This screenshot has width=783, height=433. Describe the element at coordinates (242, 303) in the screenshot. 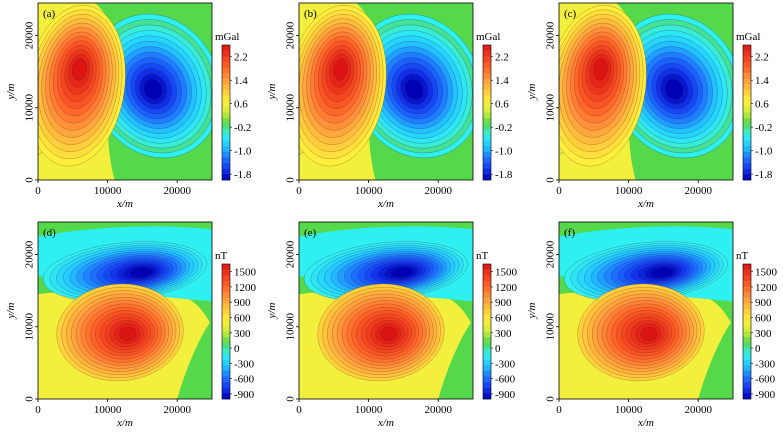

I see `colorbar-tick-label: 900` at that location.